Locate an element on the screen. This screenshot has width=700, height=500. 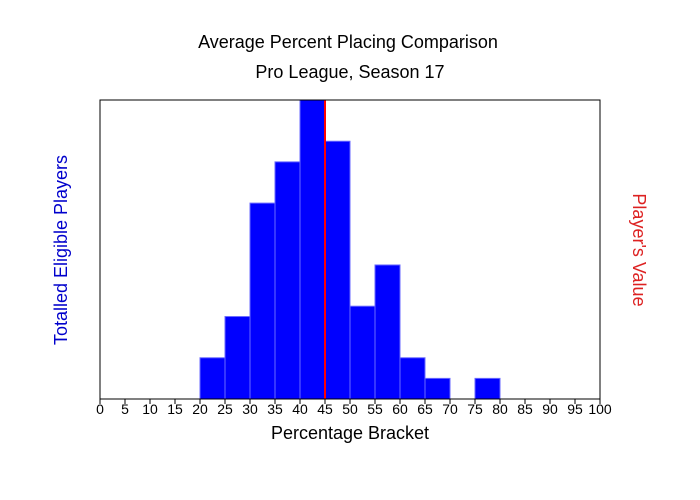
chart-subtitle: Pro League, Season 17 is located at coordinates (349, 72).